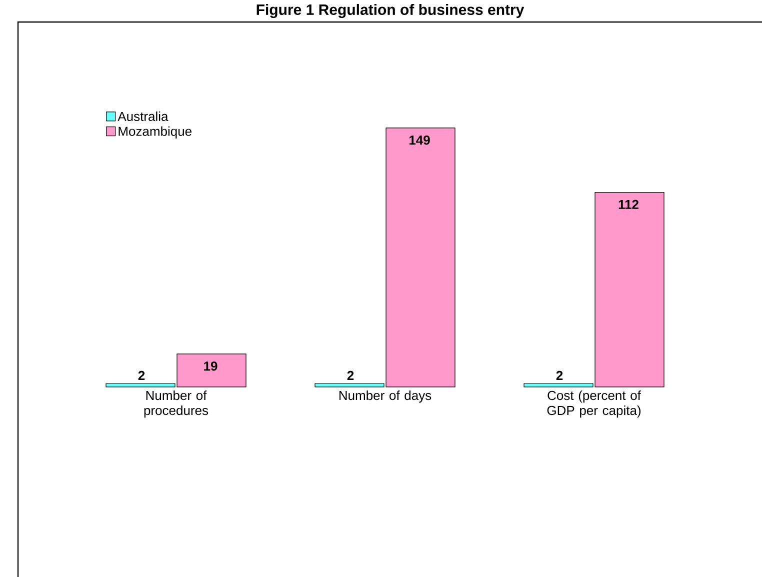 Image resolution: width=762 pixels, height=577 pixels. Describe the element at coordinates (628, 204) in the screenshot. I see `data-label: 112` at that location.